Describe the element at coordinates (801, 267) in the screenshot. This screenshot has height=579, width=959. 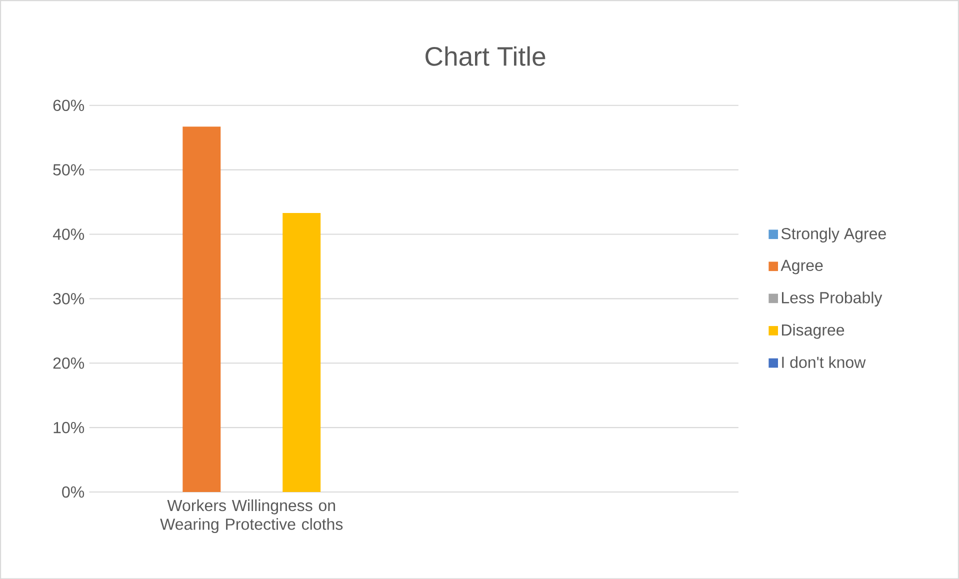
I see `legend-label: Agree` at that location.